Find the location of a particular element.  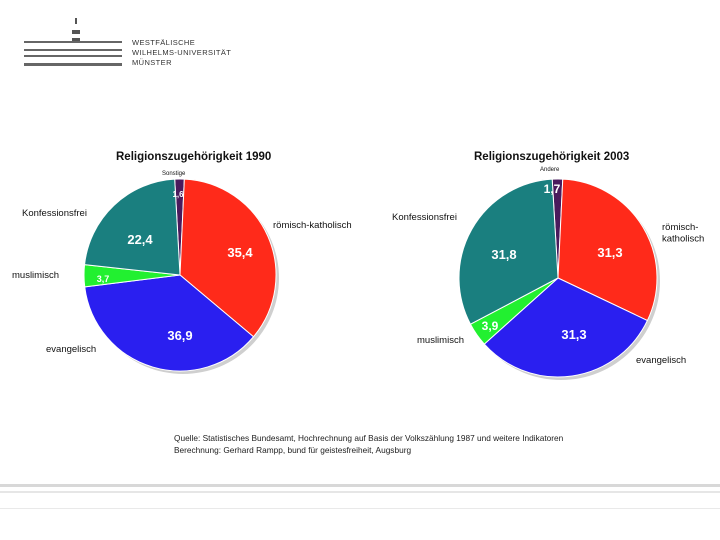

slice-value-label: 35,4 is located at coordinates (240, 252).